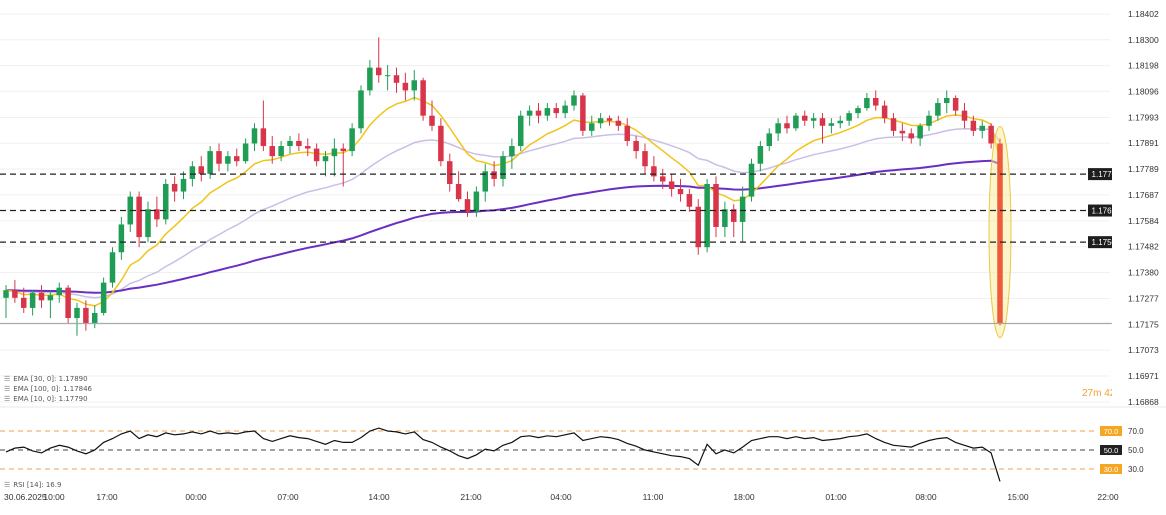 The image size is (1166, 515). I want to click on rsi-axis-label: 50.0, so click(1136, 450).